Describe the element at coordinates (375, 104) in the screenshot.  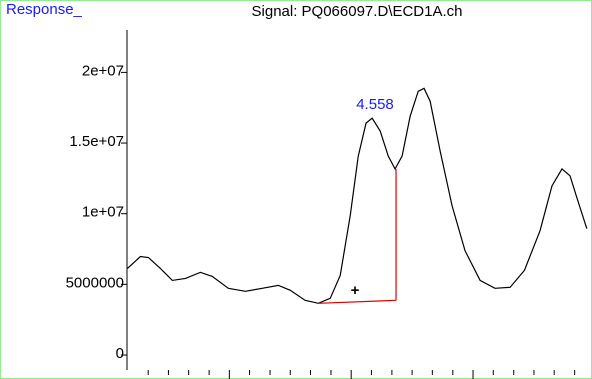
I see `peak-label: 4.558` at that location.